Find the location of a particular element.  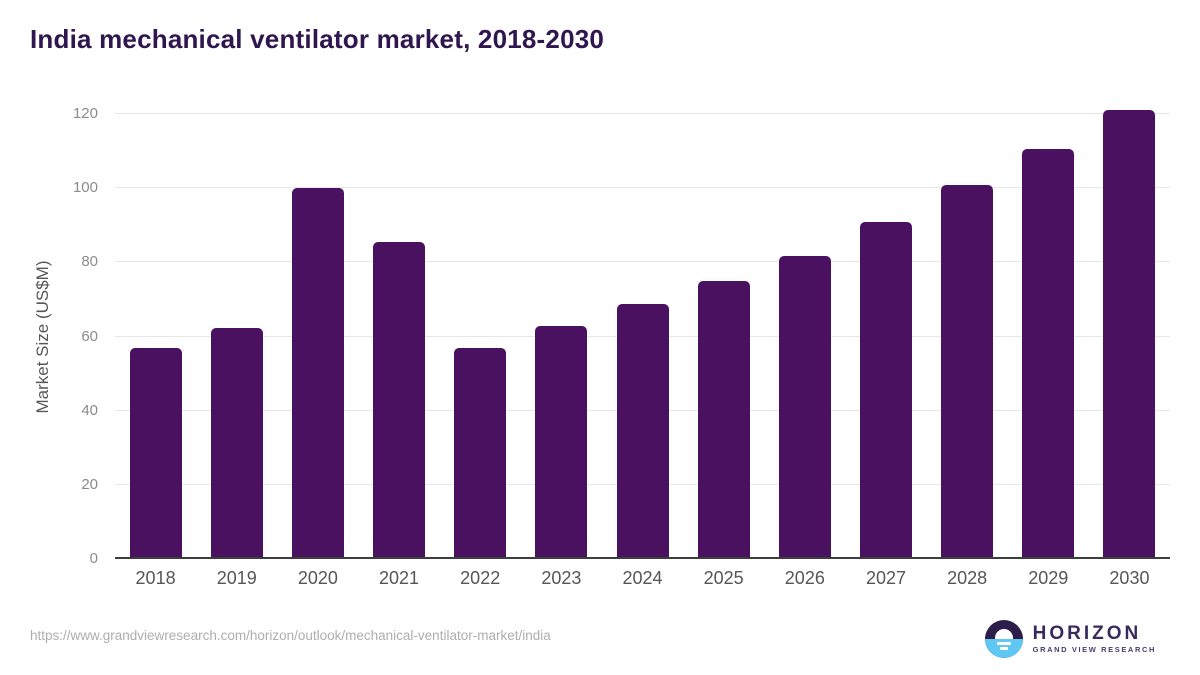

y-axis-title: Market Size (US$M) is located at coordinates (42, 337).